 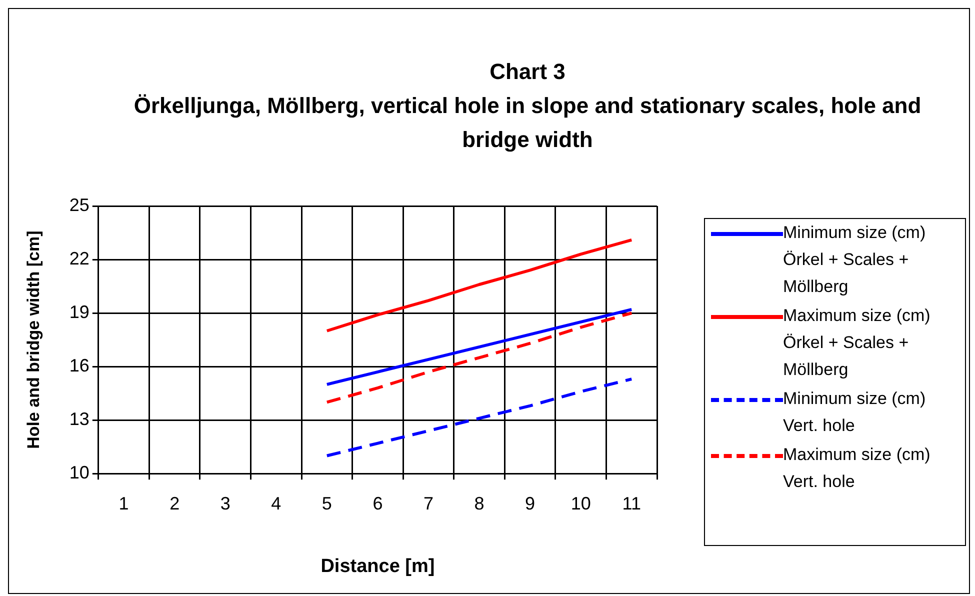 What do you see at coordinates (855, 260) in the screenshot?
I see `legend-label: Minimum size (cm) Örkel + Scales + Möllberg` at bounding box center [855, 260].